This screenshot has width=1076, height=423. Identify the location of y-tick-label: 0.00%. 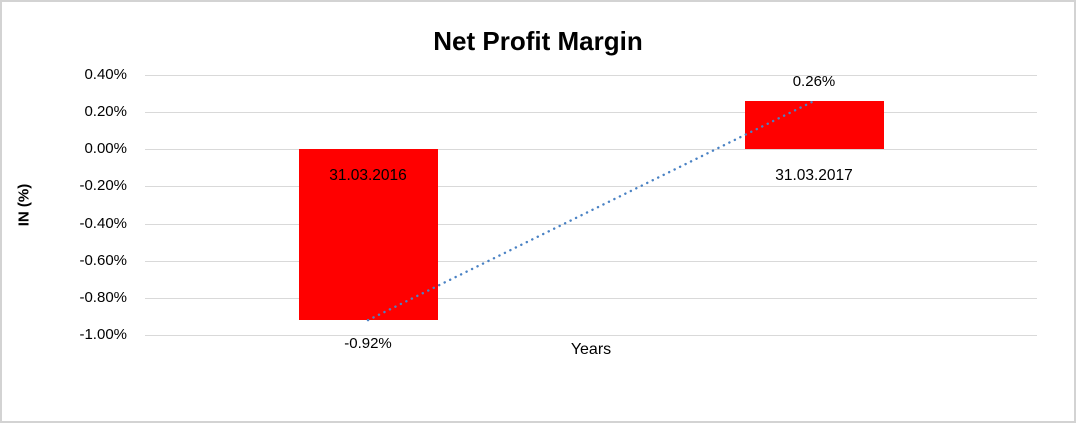
(105, 148).